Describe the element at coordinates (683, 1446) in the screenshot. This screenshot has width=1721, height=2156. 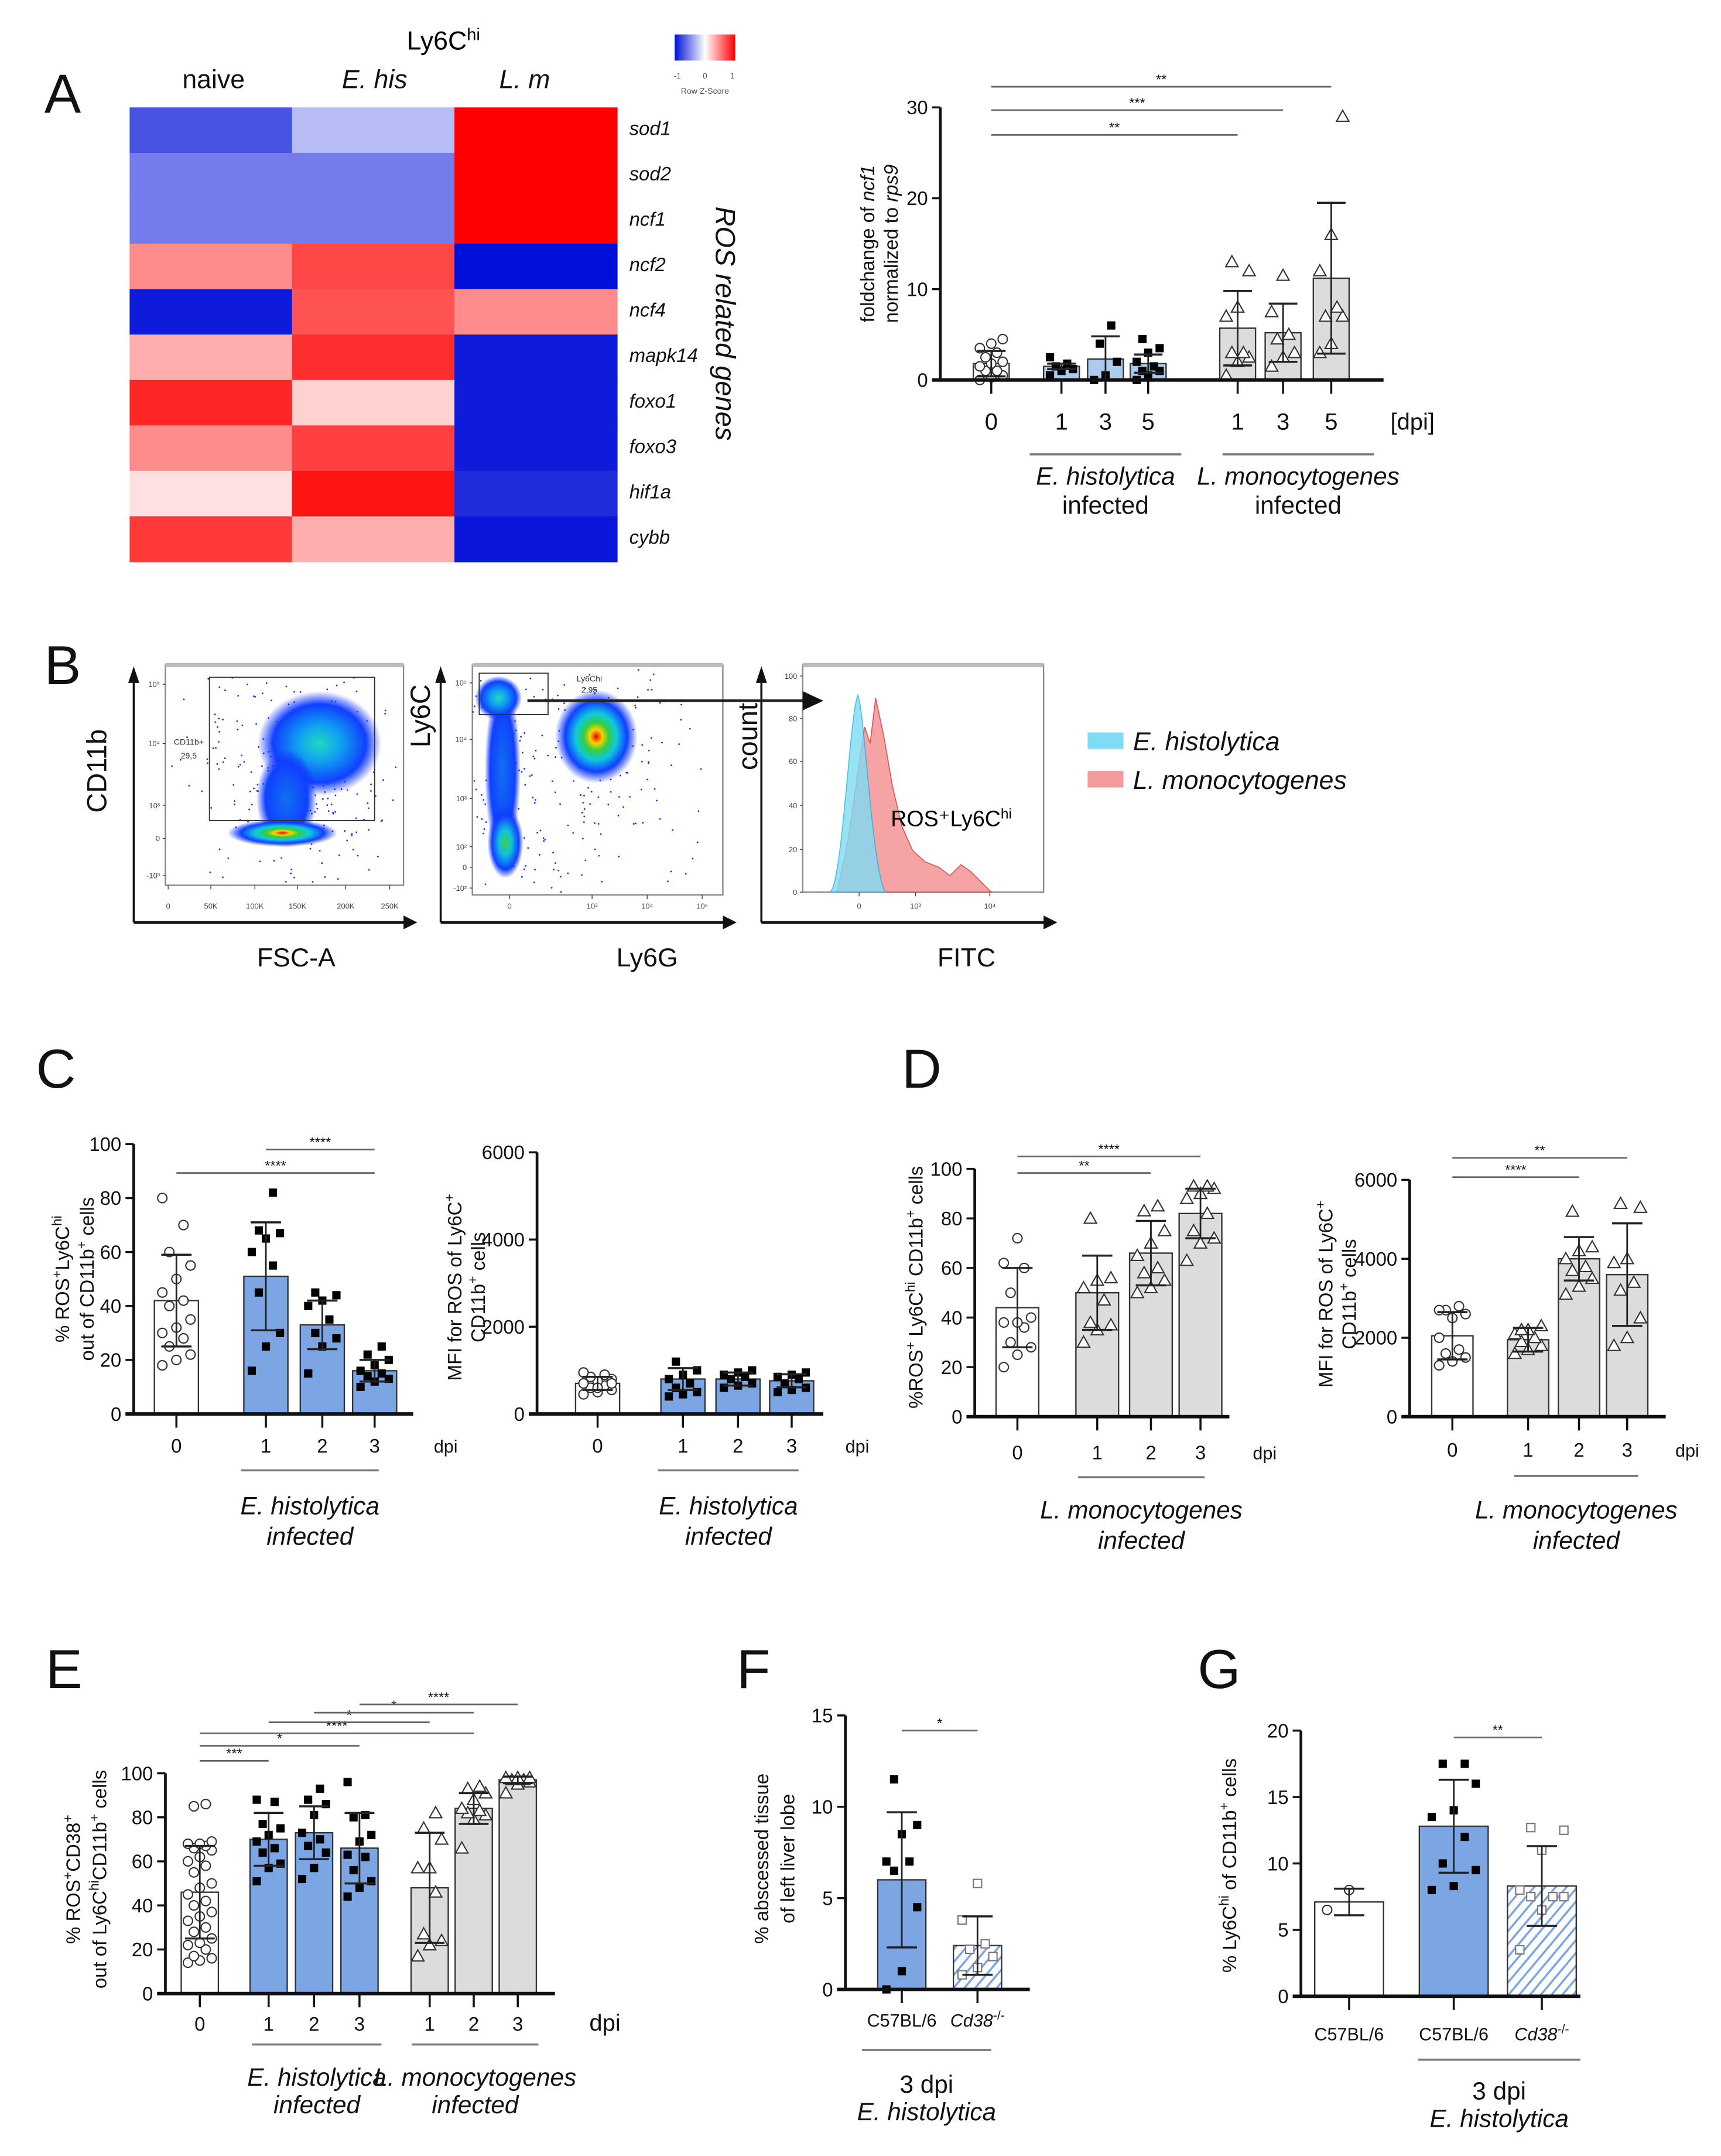
I see `x-tick-label: 1` at that location.